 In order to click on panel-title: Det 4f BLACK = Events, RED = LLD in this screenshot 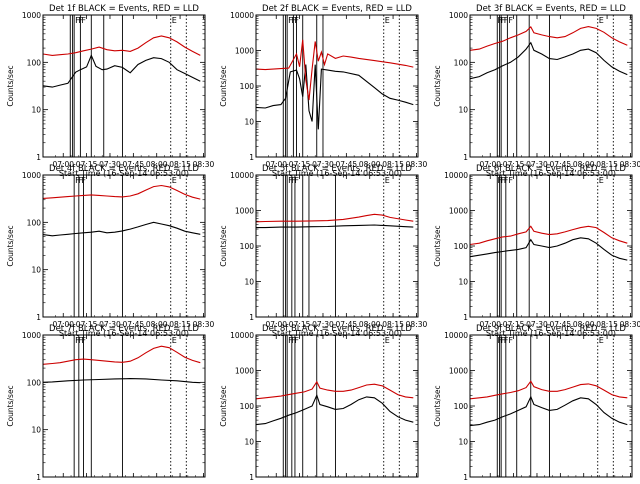, I will do `click(124, 169)`.